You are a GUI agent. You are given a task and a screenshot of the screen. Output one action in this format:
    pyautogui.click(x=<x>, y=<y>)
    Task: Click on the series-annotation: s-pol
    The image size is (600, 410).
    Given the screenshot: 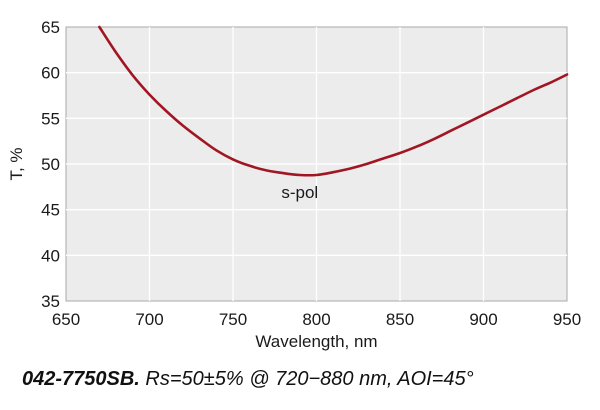 What is the action you would take?
    pyautogui.click(x=299, y=192)
    